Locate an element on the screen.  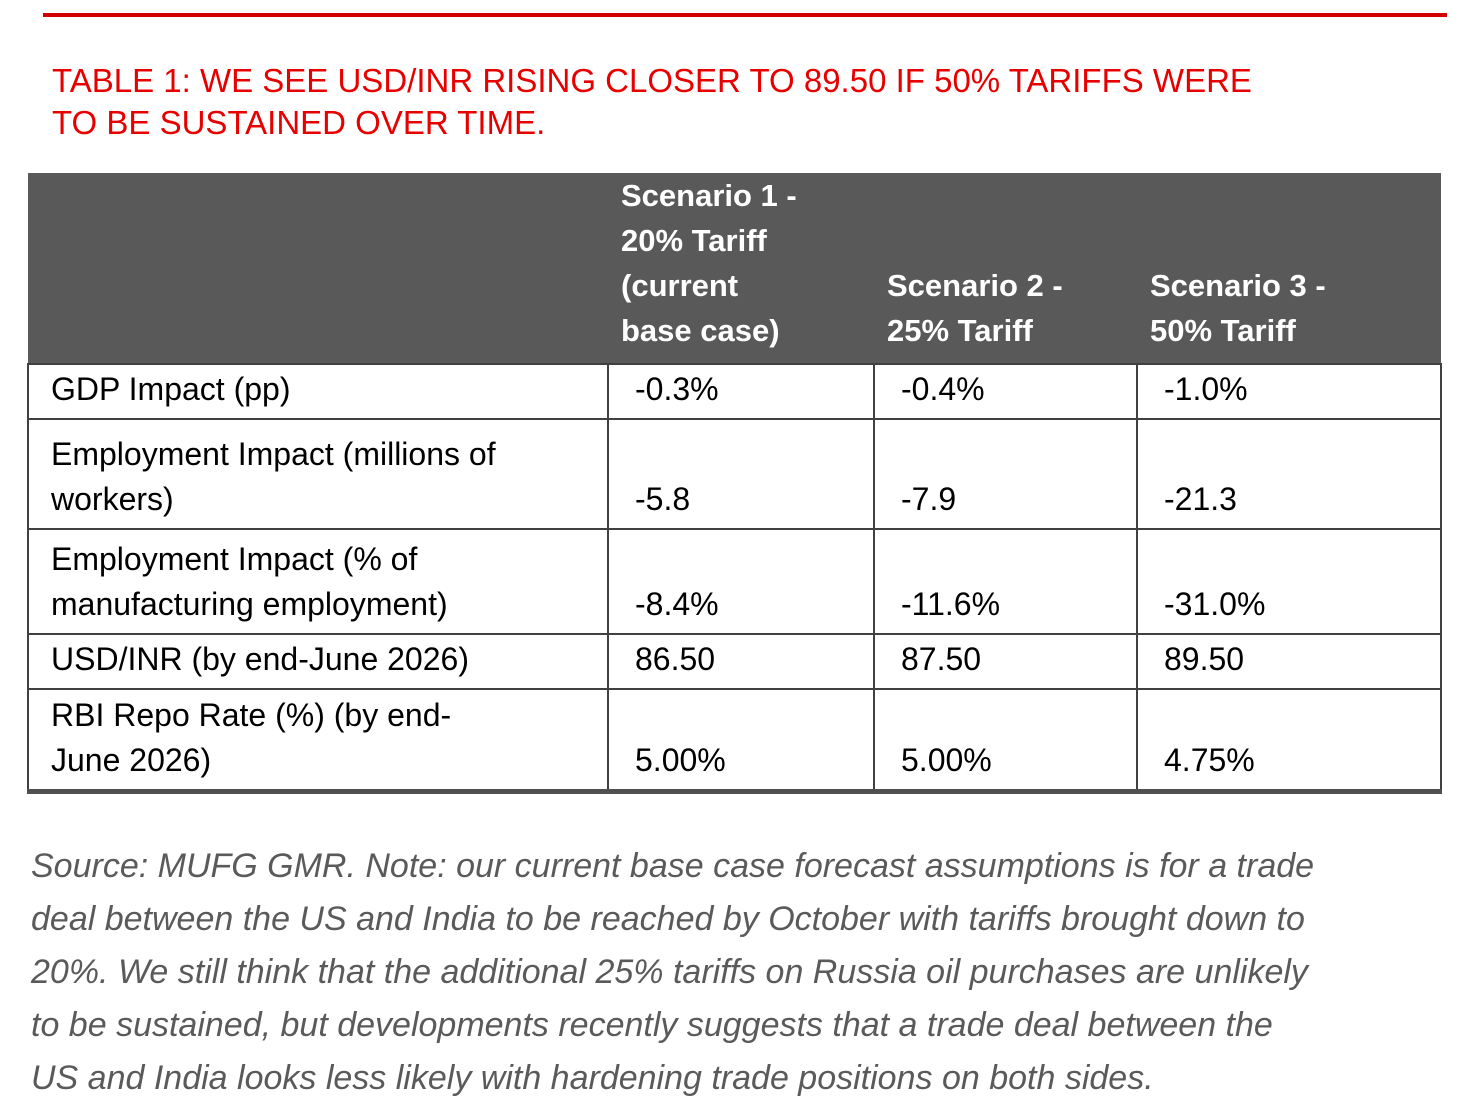
value-scenario-3: -21.3 is located at coordinates (1289, 474).